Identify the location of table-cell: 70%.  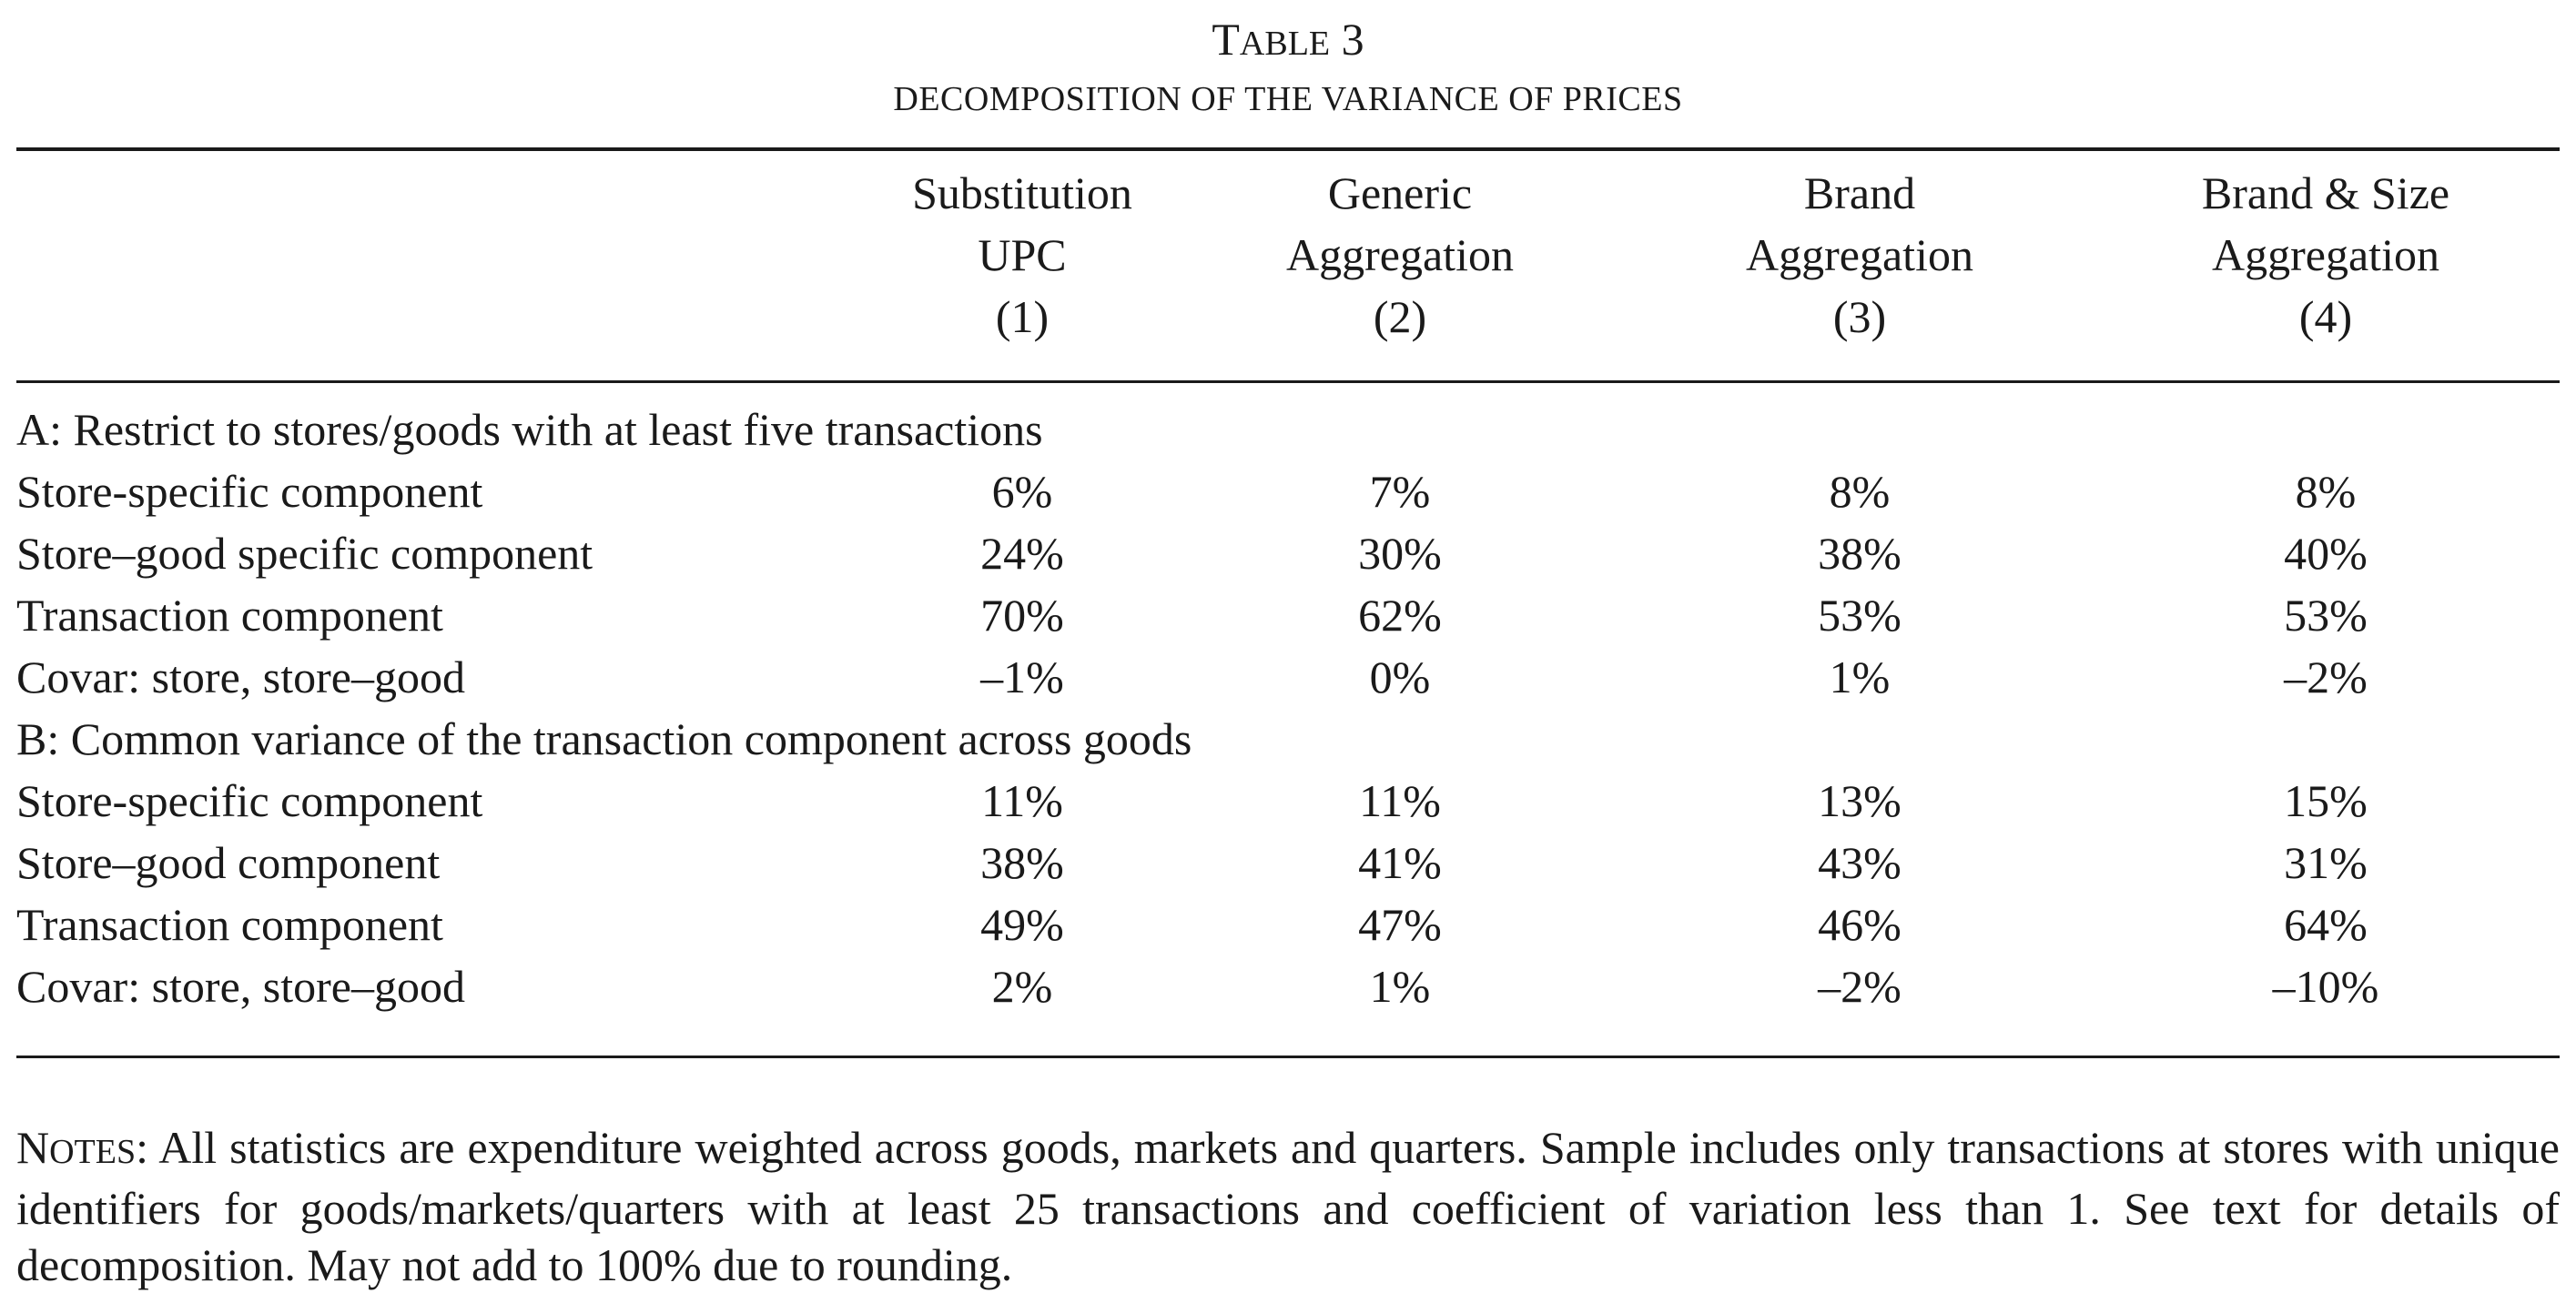
(1022, 615).